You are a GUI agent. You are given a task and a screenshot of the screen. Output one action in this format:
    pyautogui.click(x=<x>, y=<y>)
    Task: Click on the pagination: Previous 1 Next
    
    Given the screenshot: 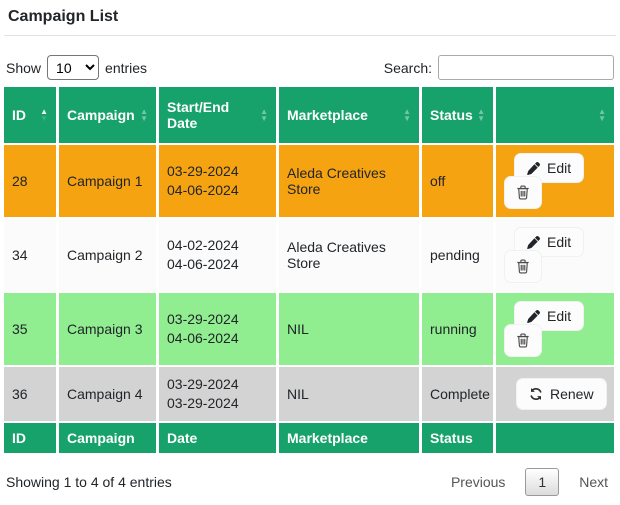 What is the action you would take?
    pyautogui.click(x=529, y=482)
    